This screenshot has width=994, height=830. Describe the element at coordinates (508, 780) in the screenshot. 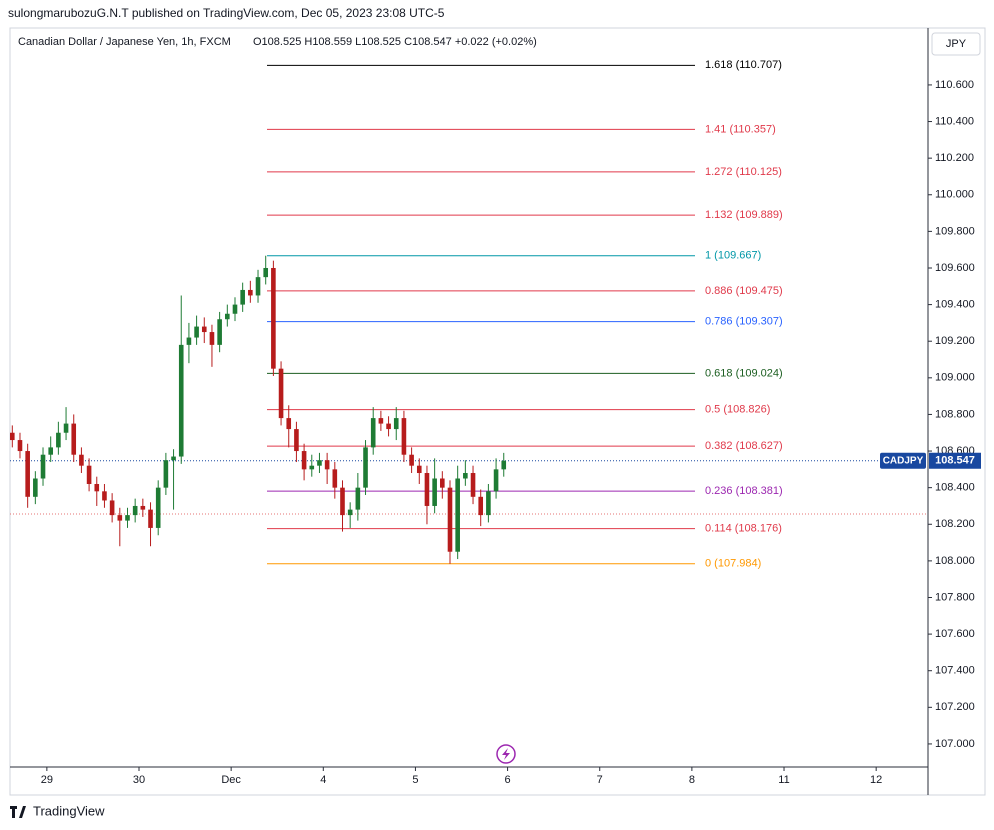

I see `x-tick-label: 6` at that location.